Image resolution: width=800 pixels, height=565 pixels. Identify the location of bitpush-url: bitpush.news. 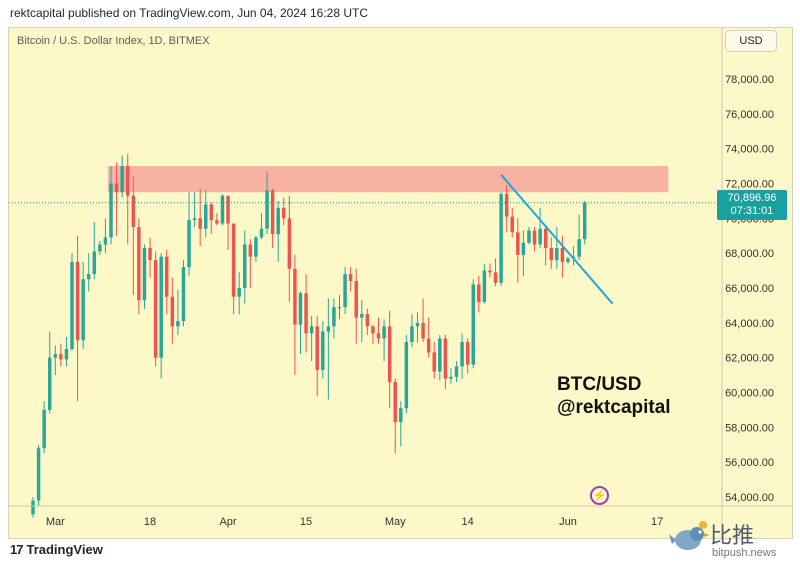
(744, 553).